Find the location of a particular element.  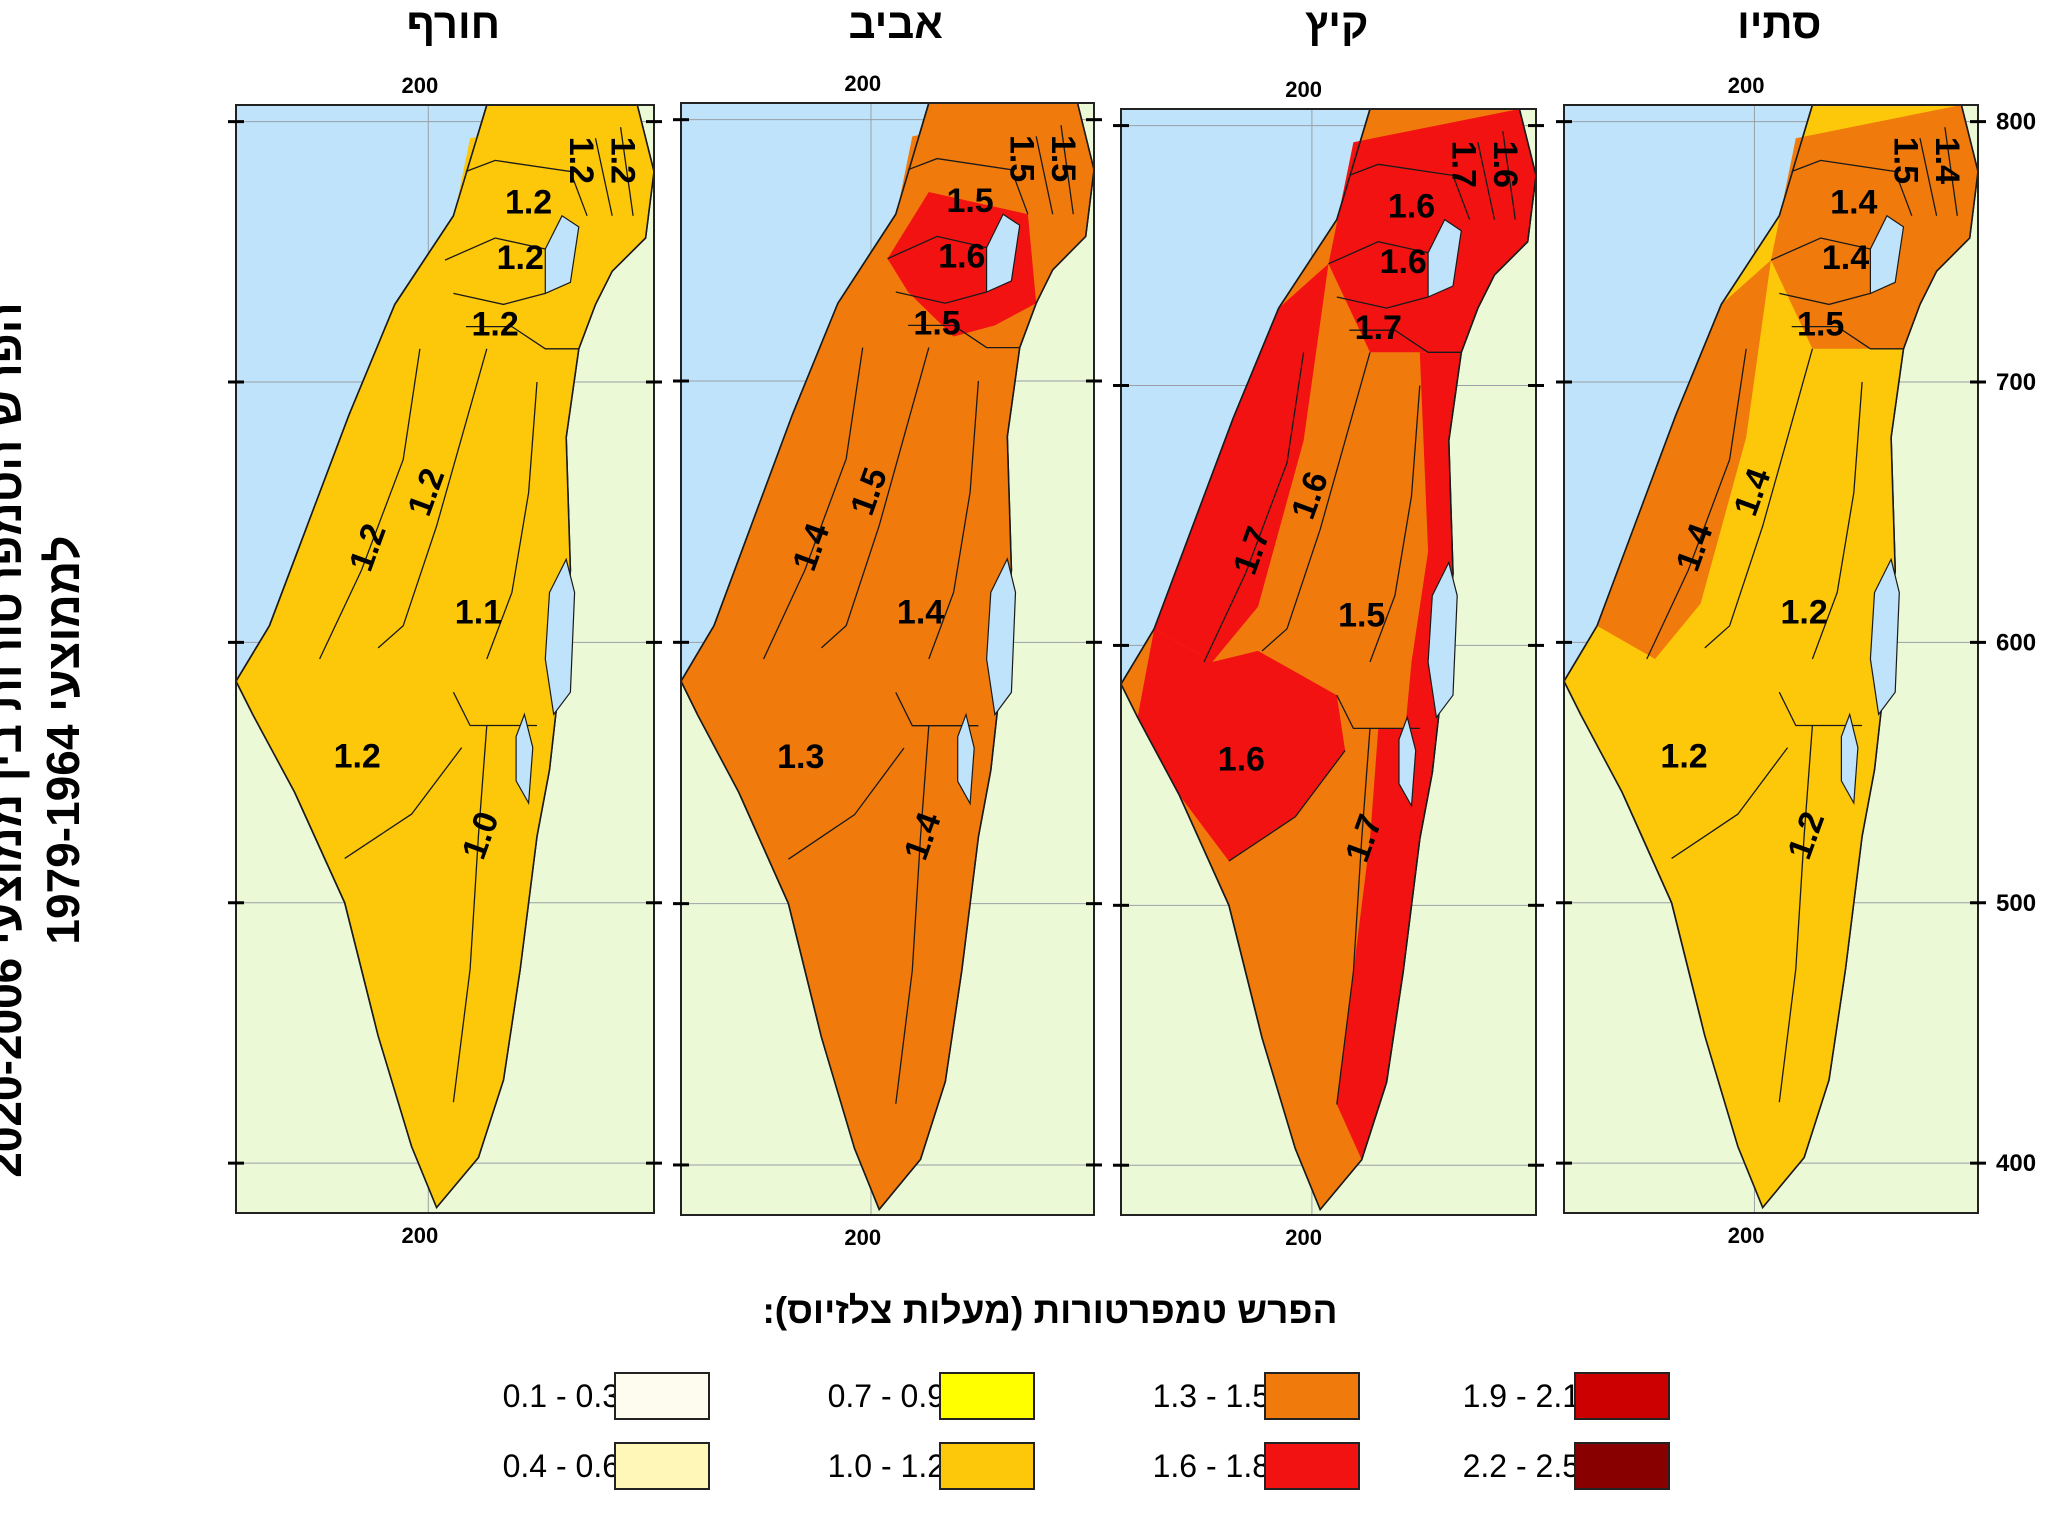

legend-item: 2.2 - 2.5 is located at coordinates (1565, 1467).